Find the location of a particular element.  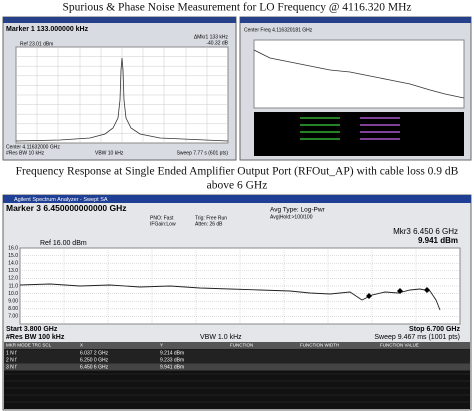

delta-value: -40.32 dB is located at coordinates (217, 43).